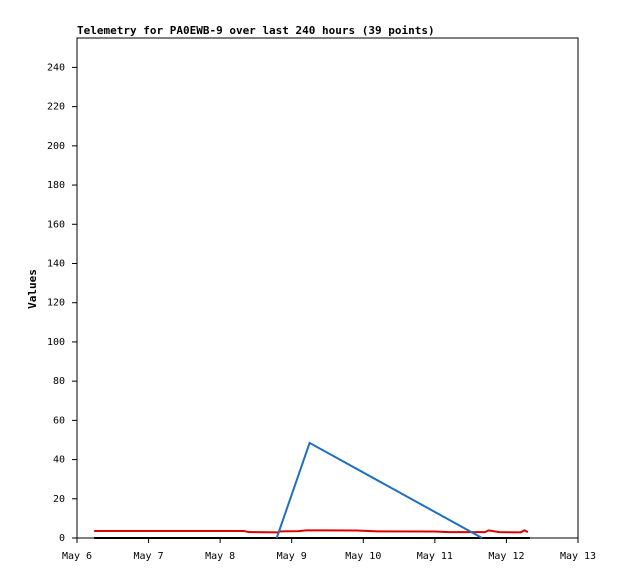  I want to click on x-tick-label: May 11, so click(435, 556).